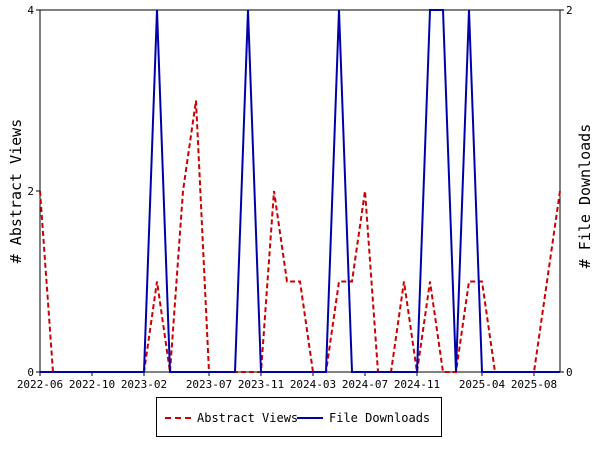 The height and width of the screenshot is (450, 600). I want to click on legend-label-file-downloads: File Downloads, so click(380, 418).